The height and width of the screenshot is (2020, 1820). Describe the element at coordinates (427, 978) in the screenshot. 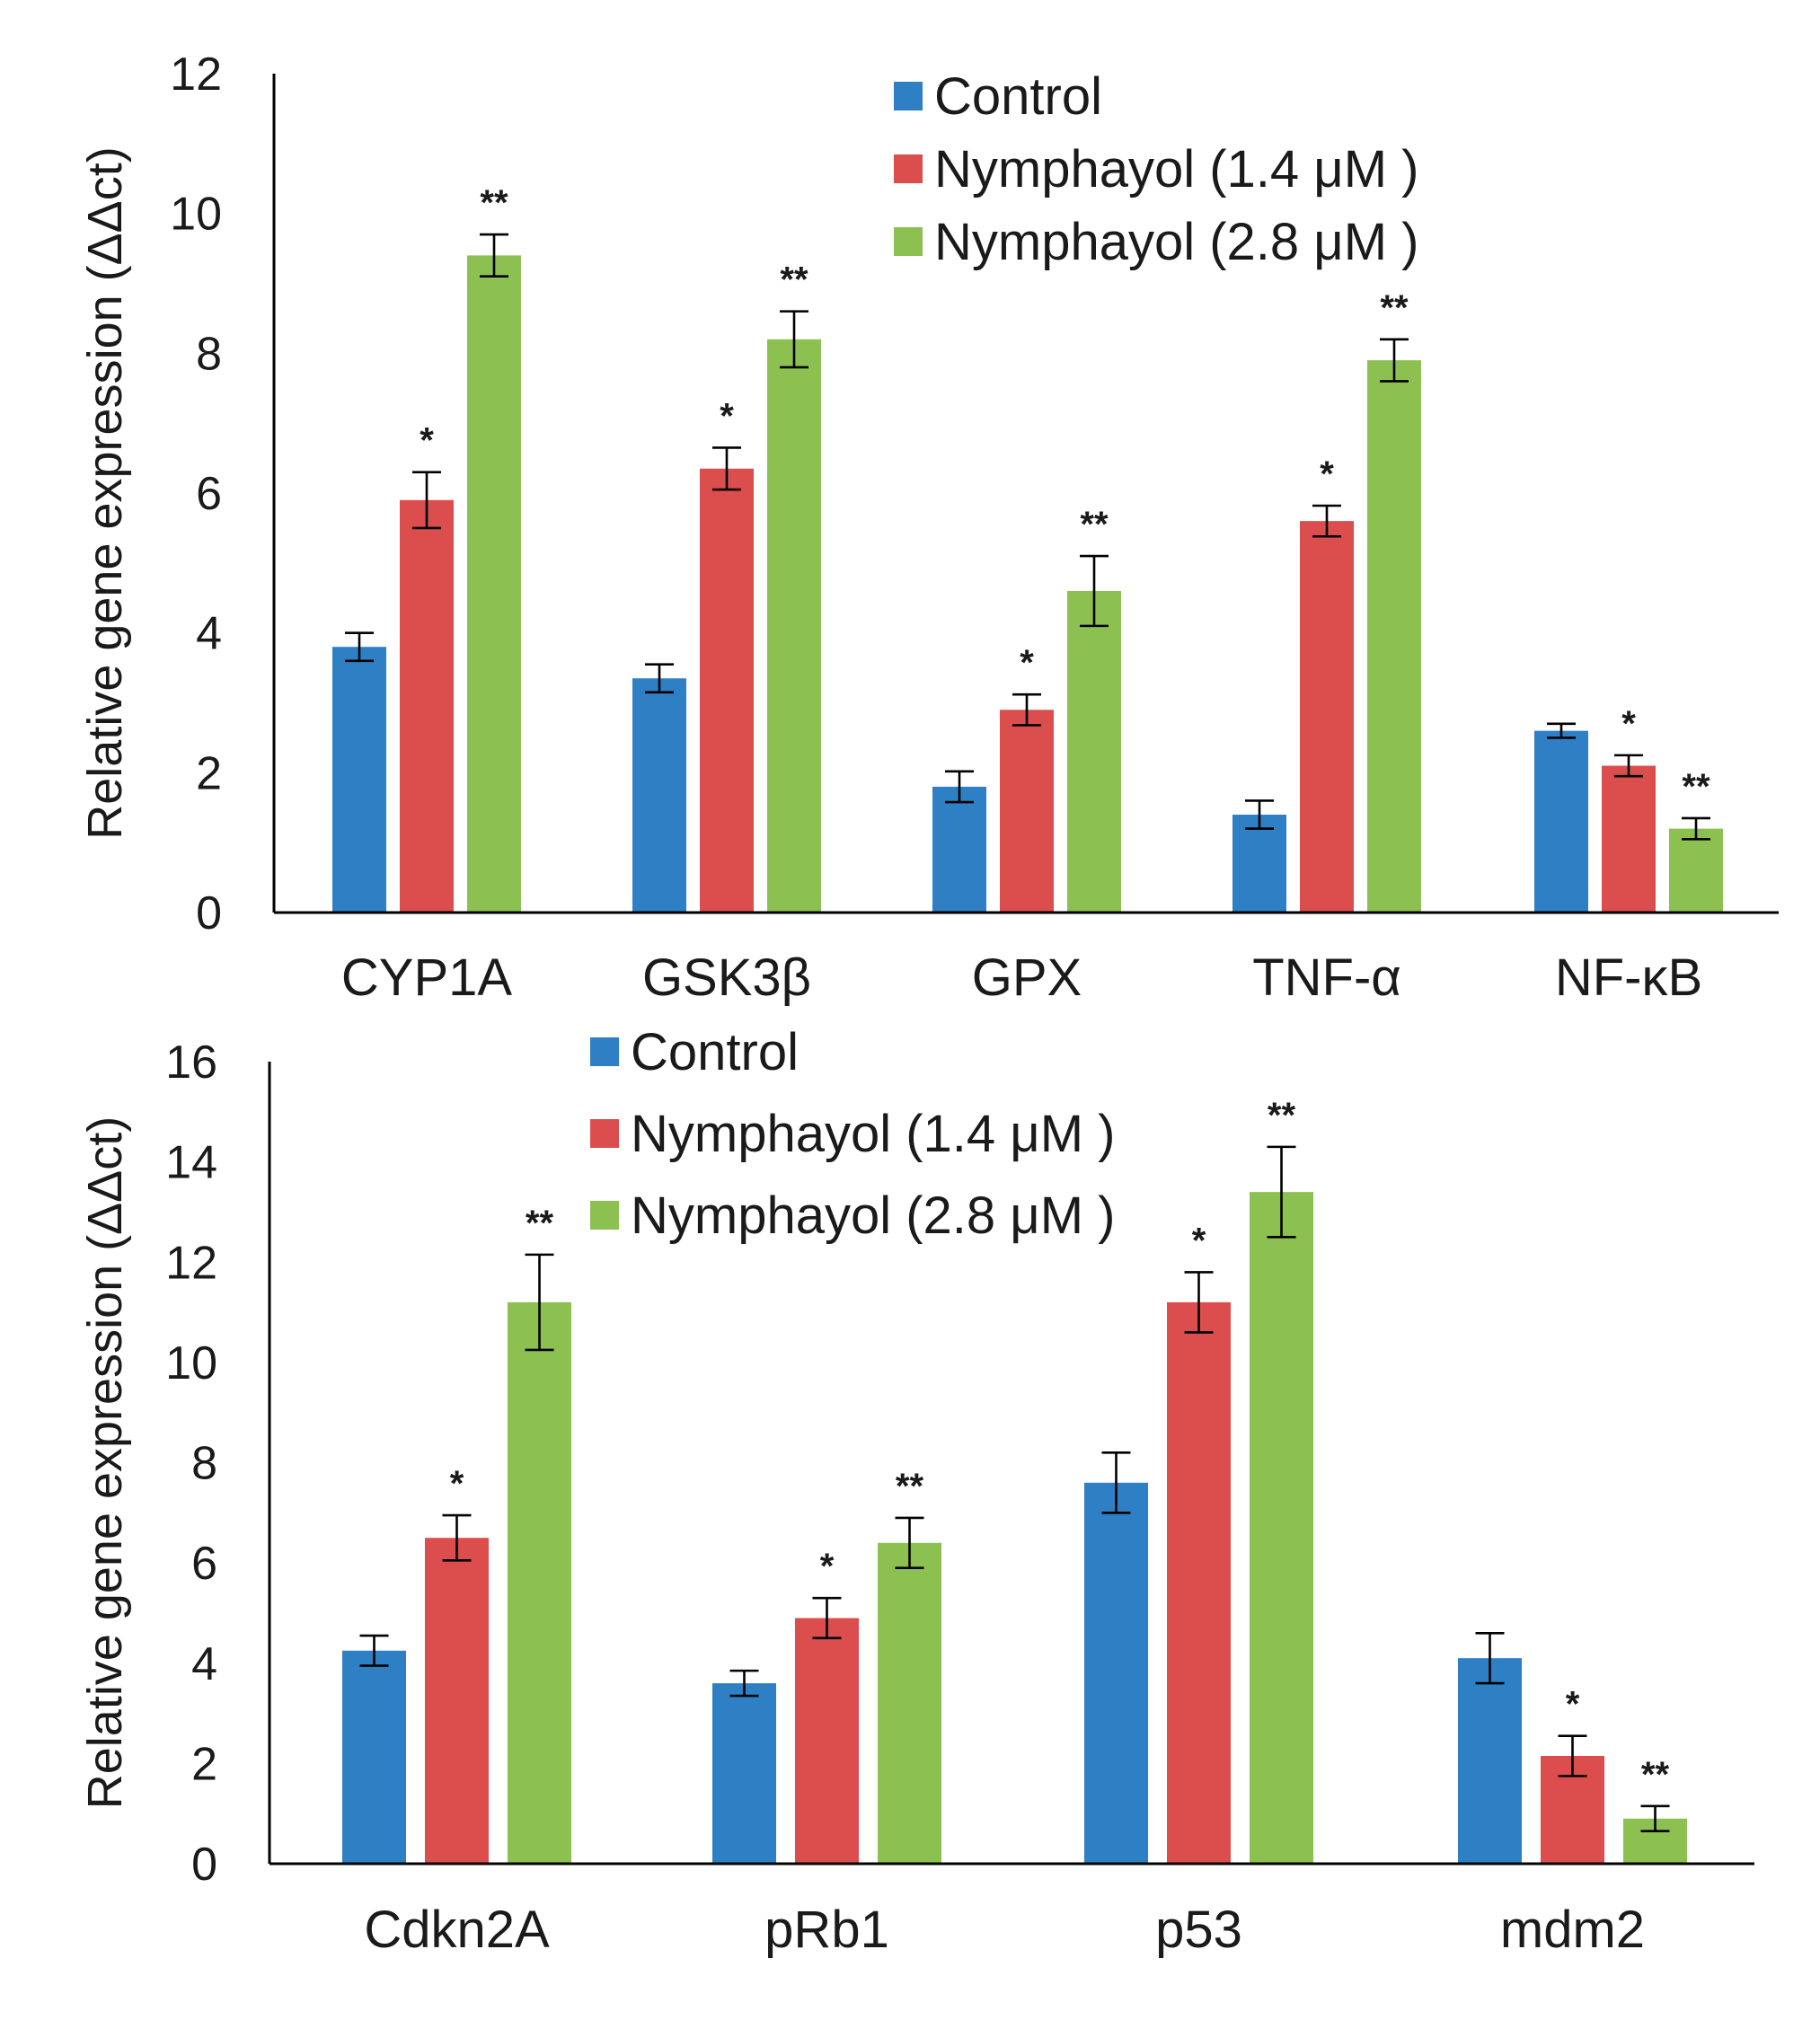

I see `x-category-label: CYP1A` at that location.